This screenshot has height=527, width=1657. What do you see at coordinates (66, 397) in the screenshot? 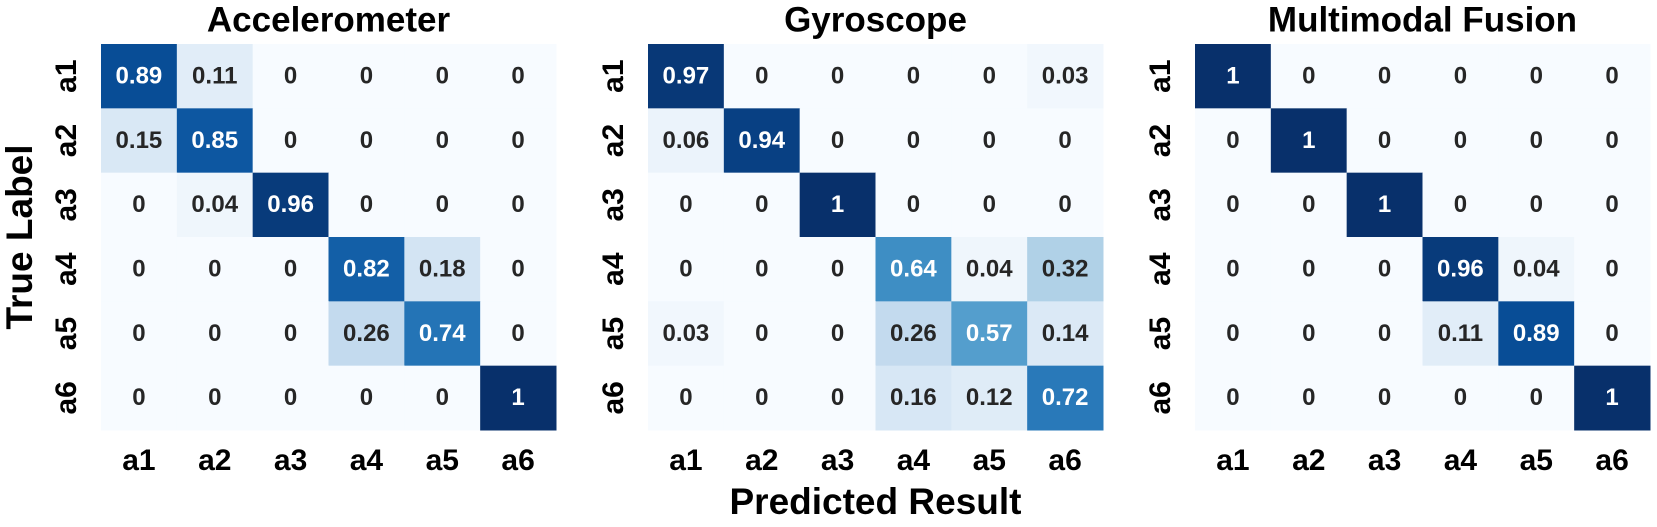
I see `y-tick-label: a6` at bounding box center [66, 397].